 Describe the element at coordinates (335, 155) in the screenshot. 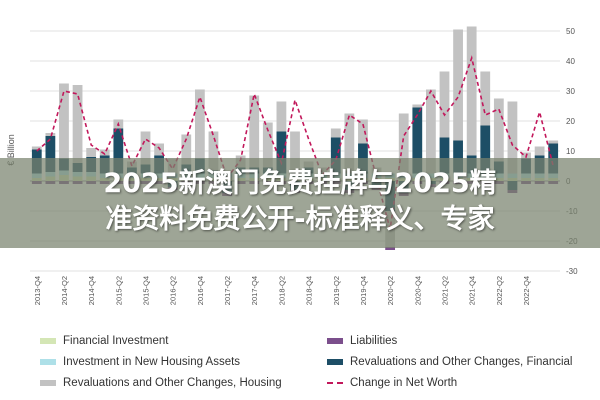

I see `bar-revaluations-and-other-changes-financial-2019-Q2` at that location.